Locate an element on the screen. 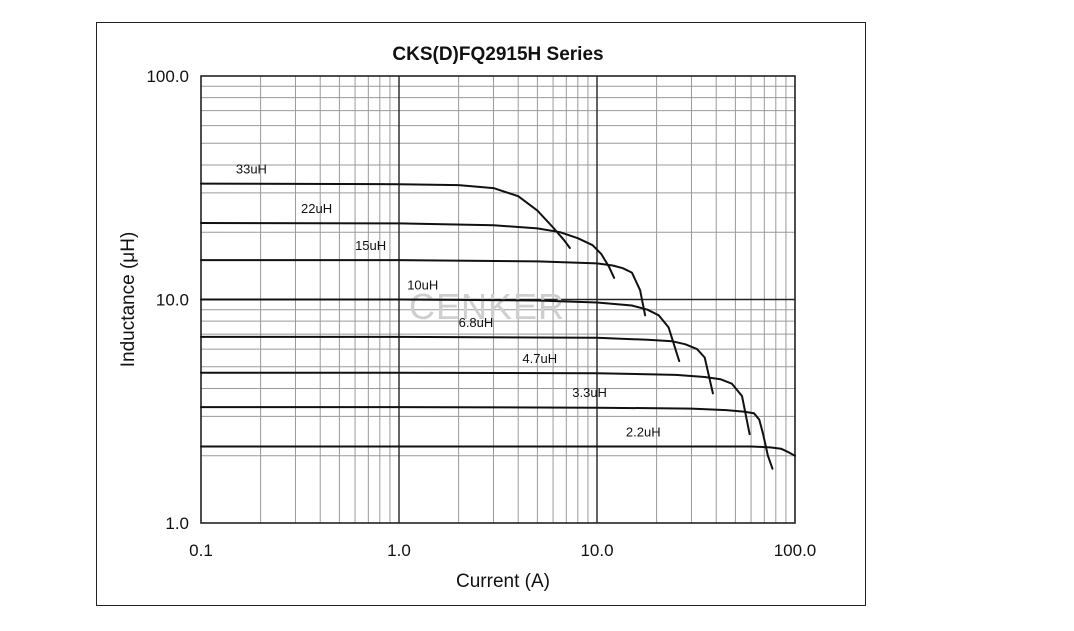  x-tick-label: 1.0 is located at coordinates (399, 550).